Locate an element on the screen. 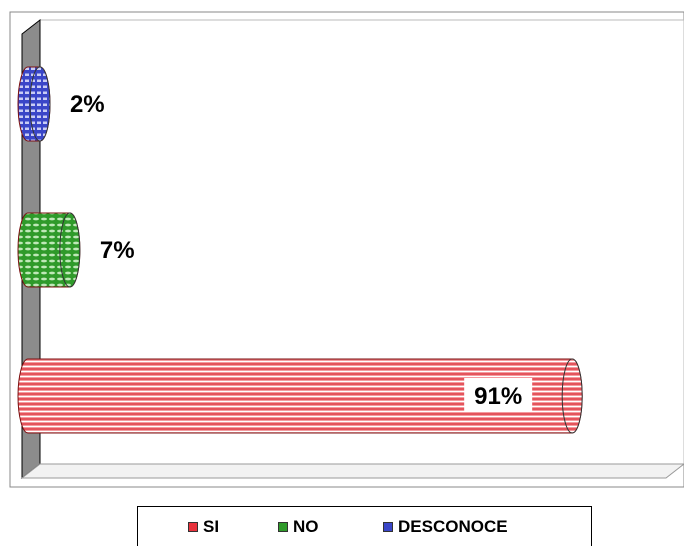  data-label-bg-si is located at coordinates (498, 395).